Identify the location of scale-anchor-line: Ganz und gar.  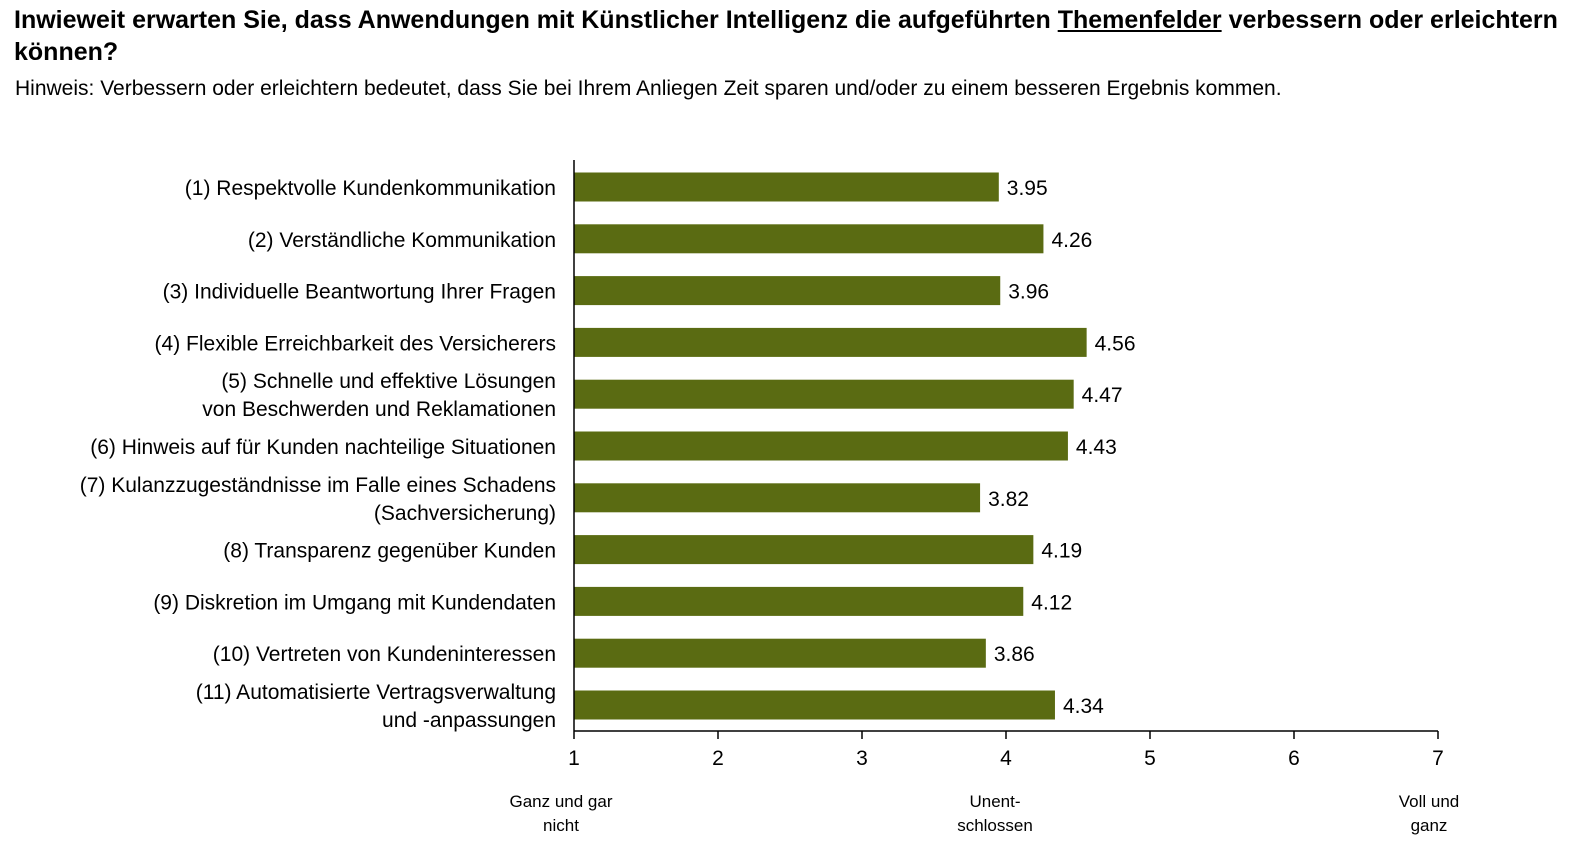
(560, 801).